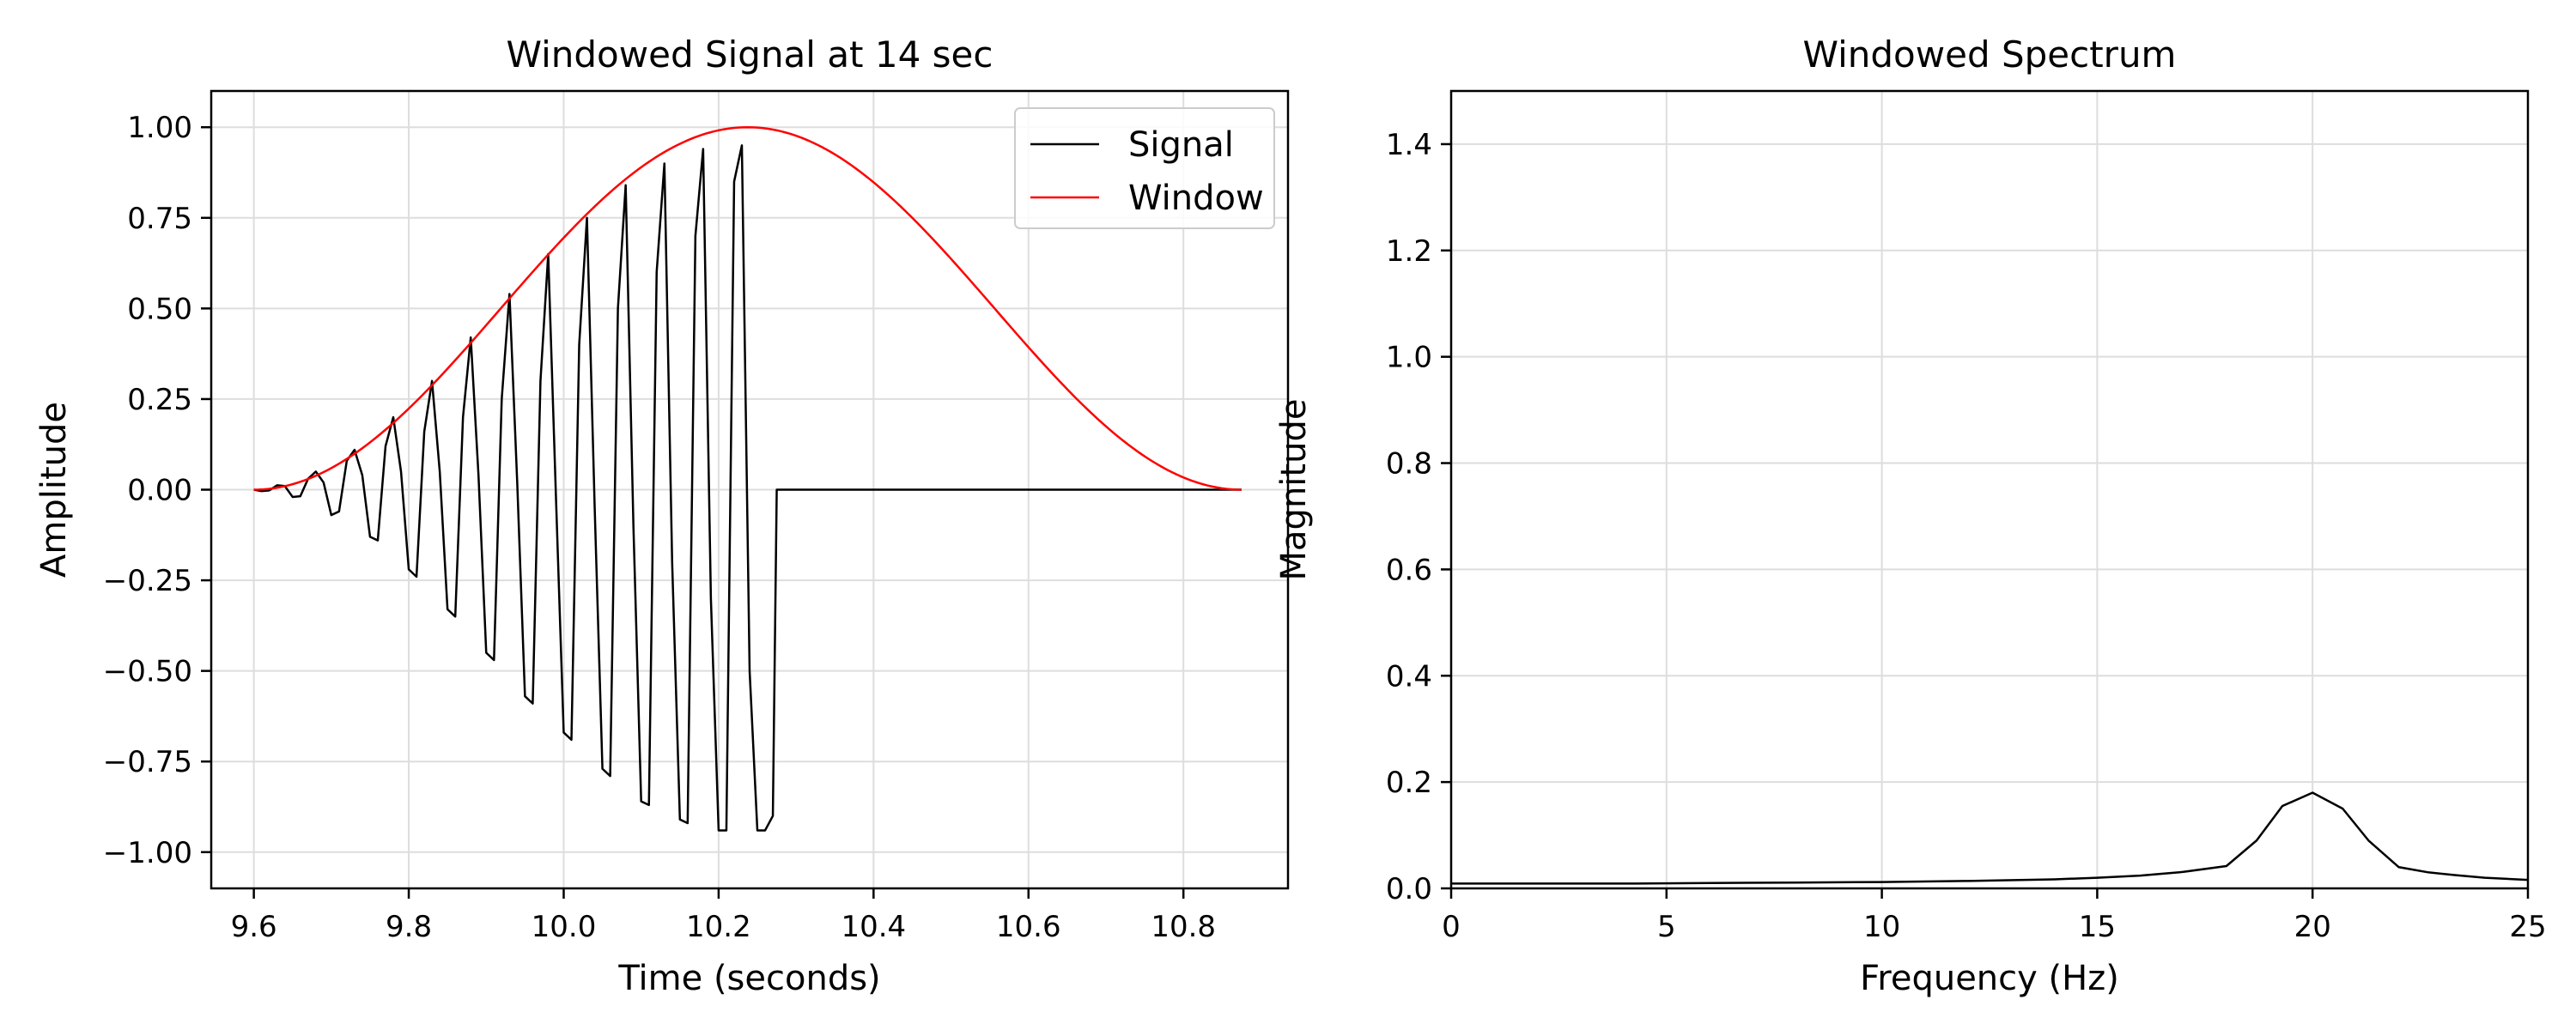 The image size is (2576, 1030). Describe the element at coordinates (748, 978) in the screenshot. I see `signal-x-axis-label: Time (seconds)` at that location.